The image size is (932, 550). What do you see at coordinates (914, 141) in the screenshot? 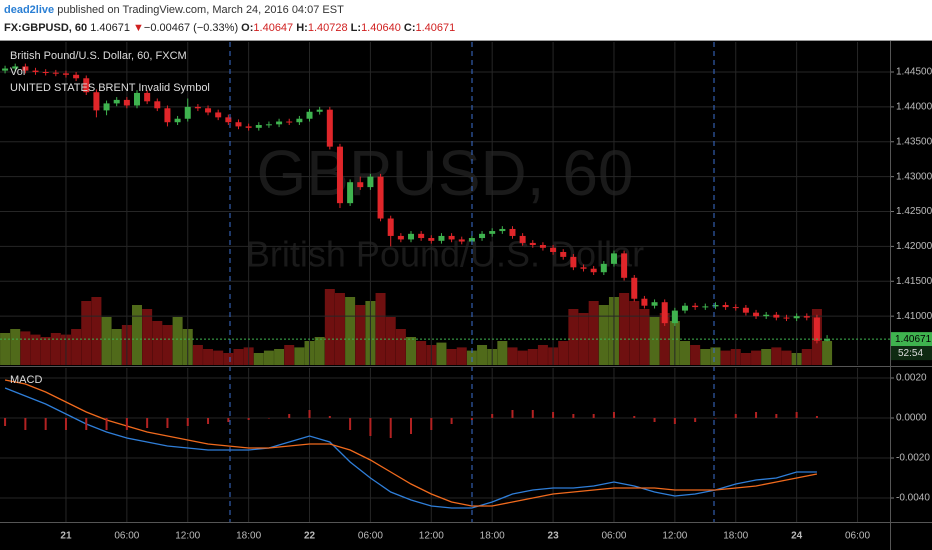
I see `y-tick-label: 1.43500` at bounding box center [914, 141].